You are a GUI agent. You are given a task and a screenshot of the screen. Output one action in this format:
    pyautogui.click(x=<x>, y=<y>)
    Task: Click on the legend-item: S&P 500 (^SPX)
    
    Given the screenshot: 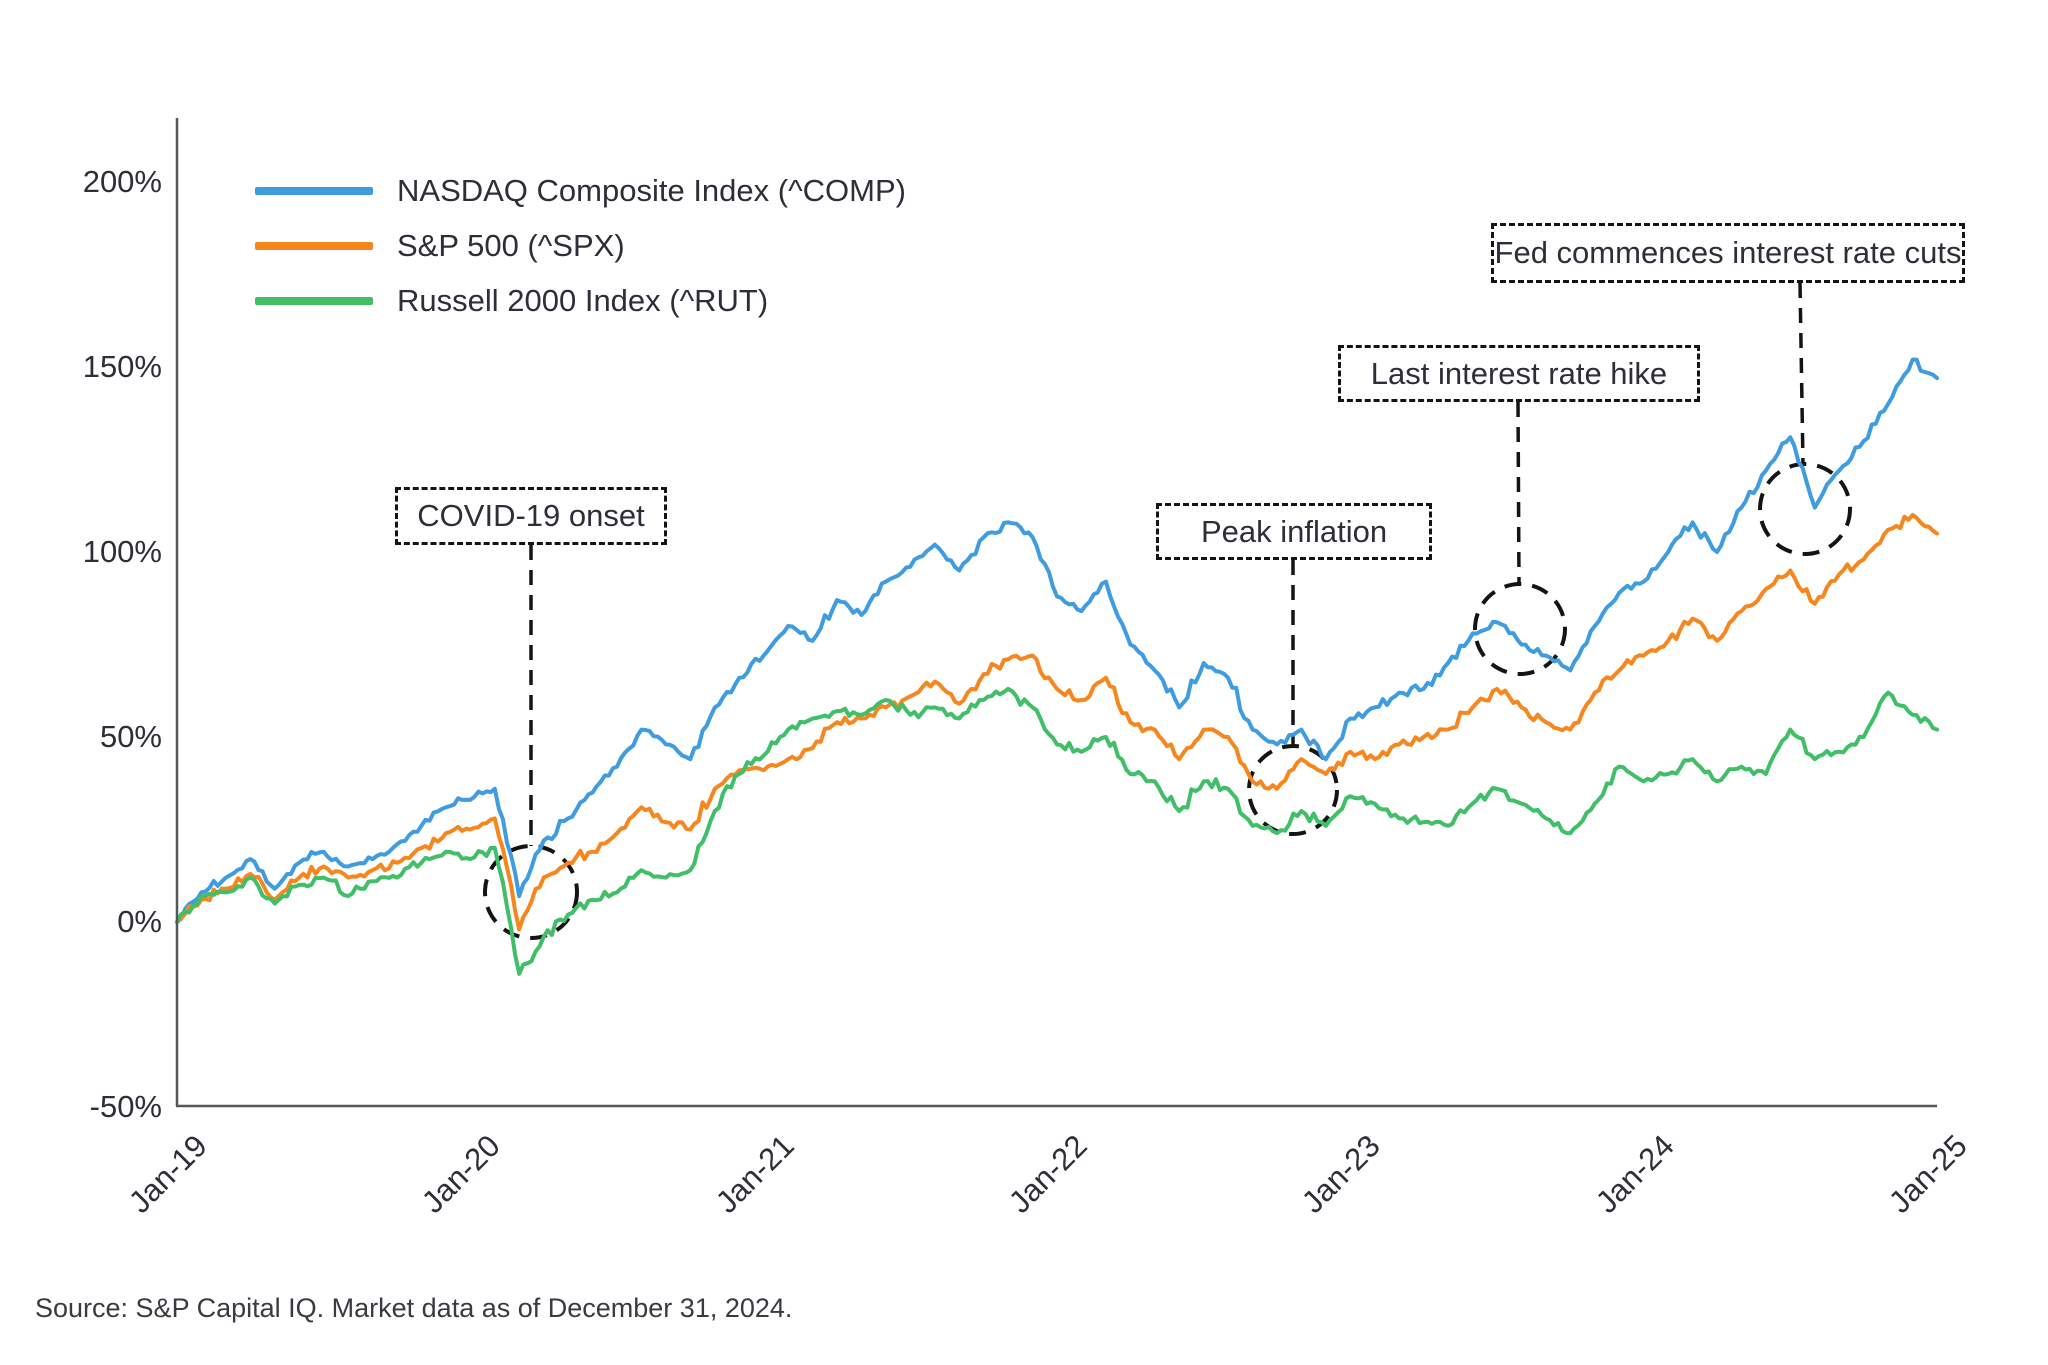 What is the action you would take?
    pyautogui.click(x=580, y=245)
    